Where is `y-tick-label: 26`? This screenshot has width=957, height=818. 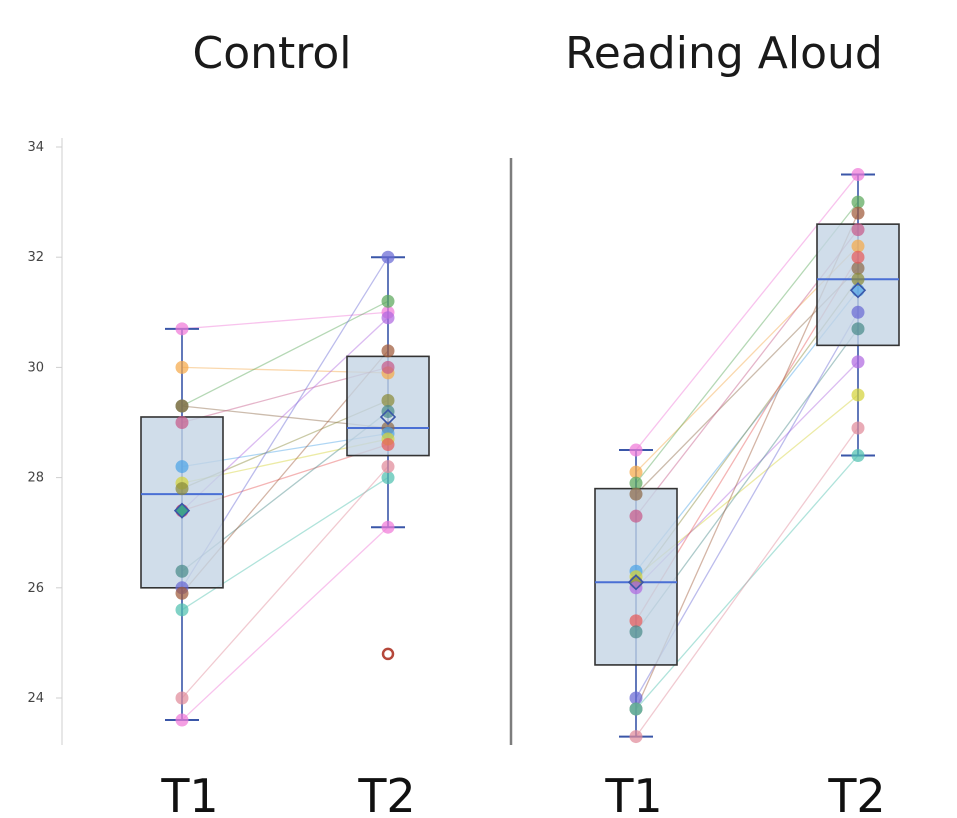
y-tick-label: 26 is located at coordinates (35, 588).